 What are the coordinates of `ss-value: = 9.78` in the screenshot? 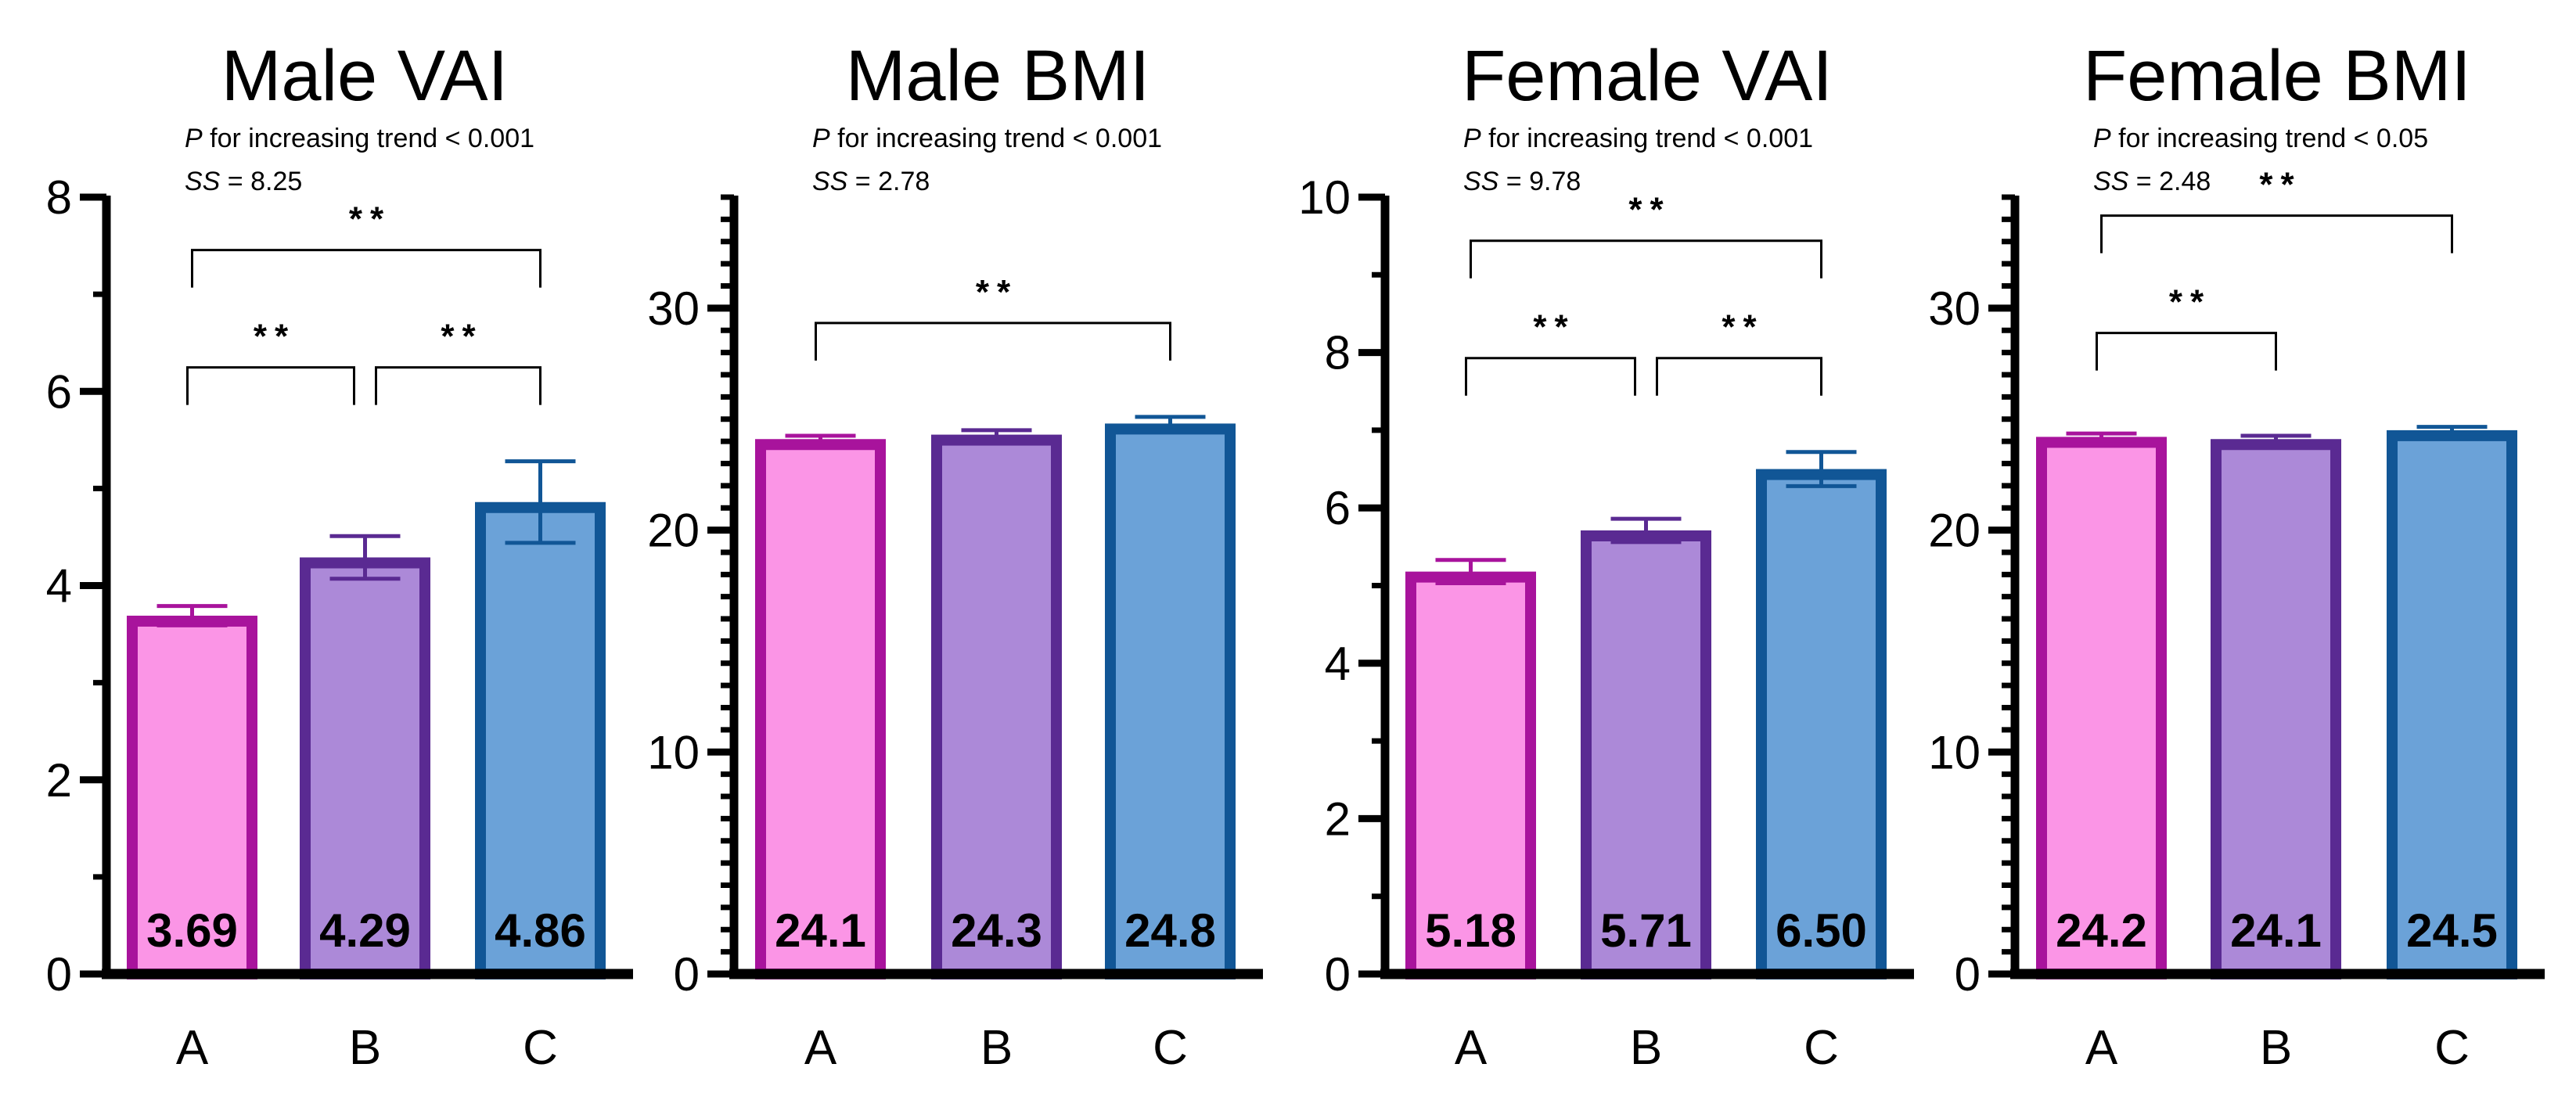 It's located at (1539, 182).